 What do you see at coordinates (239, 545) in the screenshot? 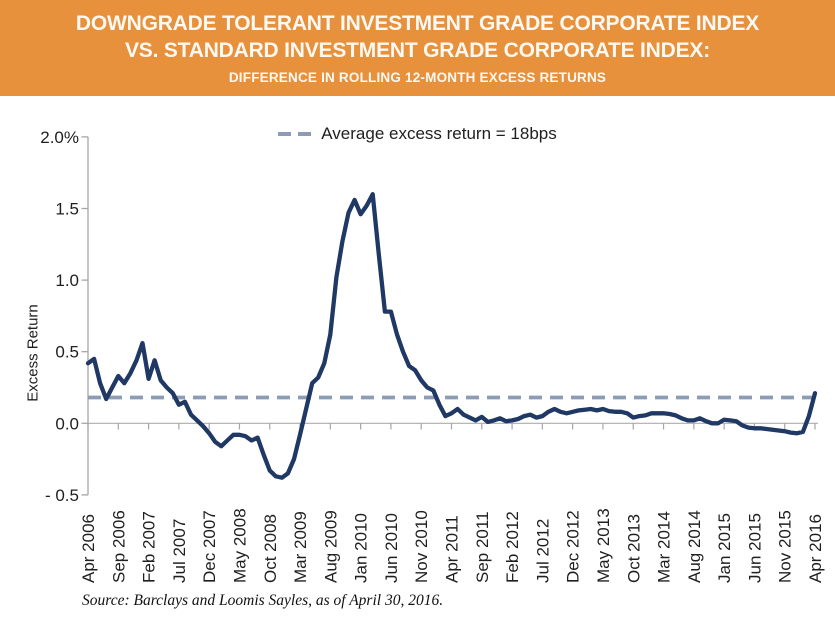
I see `x-tick-label: May 2008` at bounding box center [239, 545].